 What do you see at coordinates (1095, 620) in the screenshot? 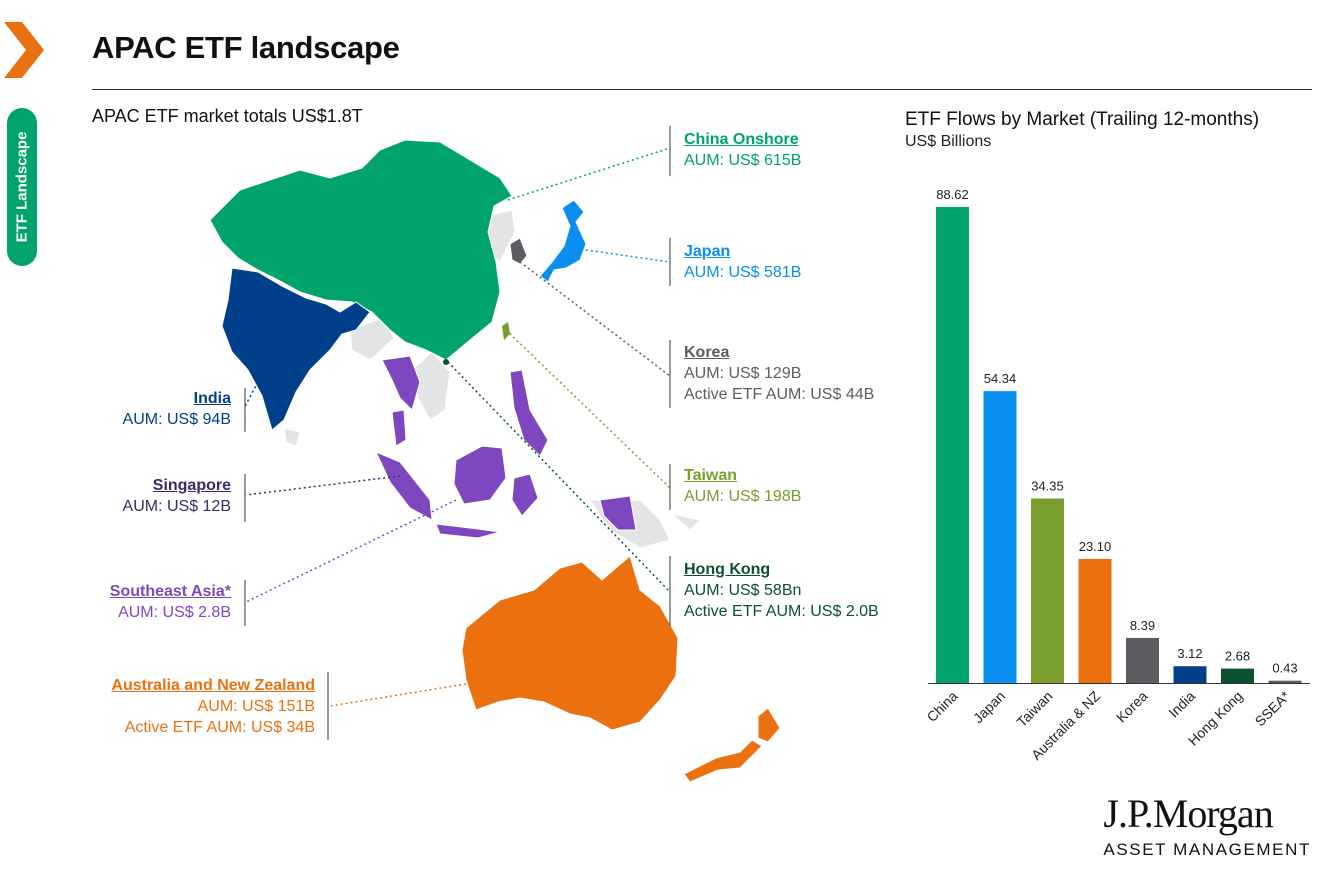
I see `bar-australia-nz` at bounding box center [1095, 620].